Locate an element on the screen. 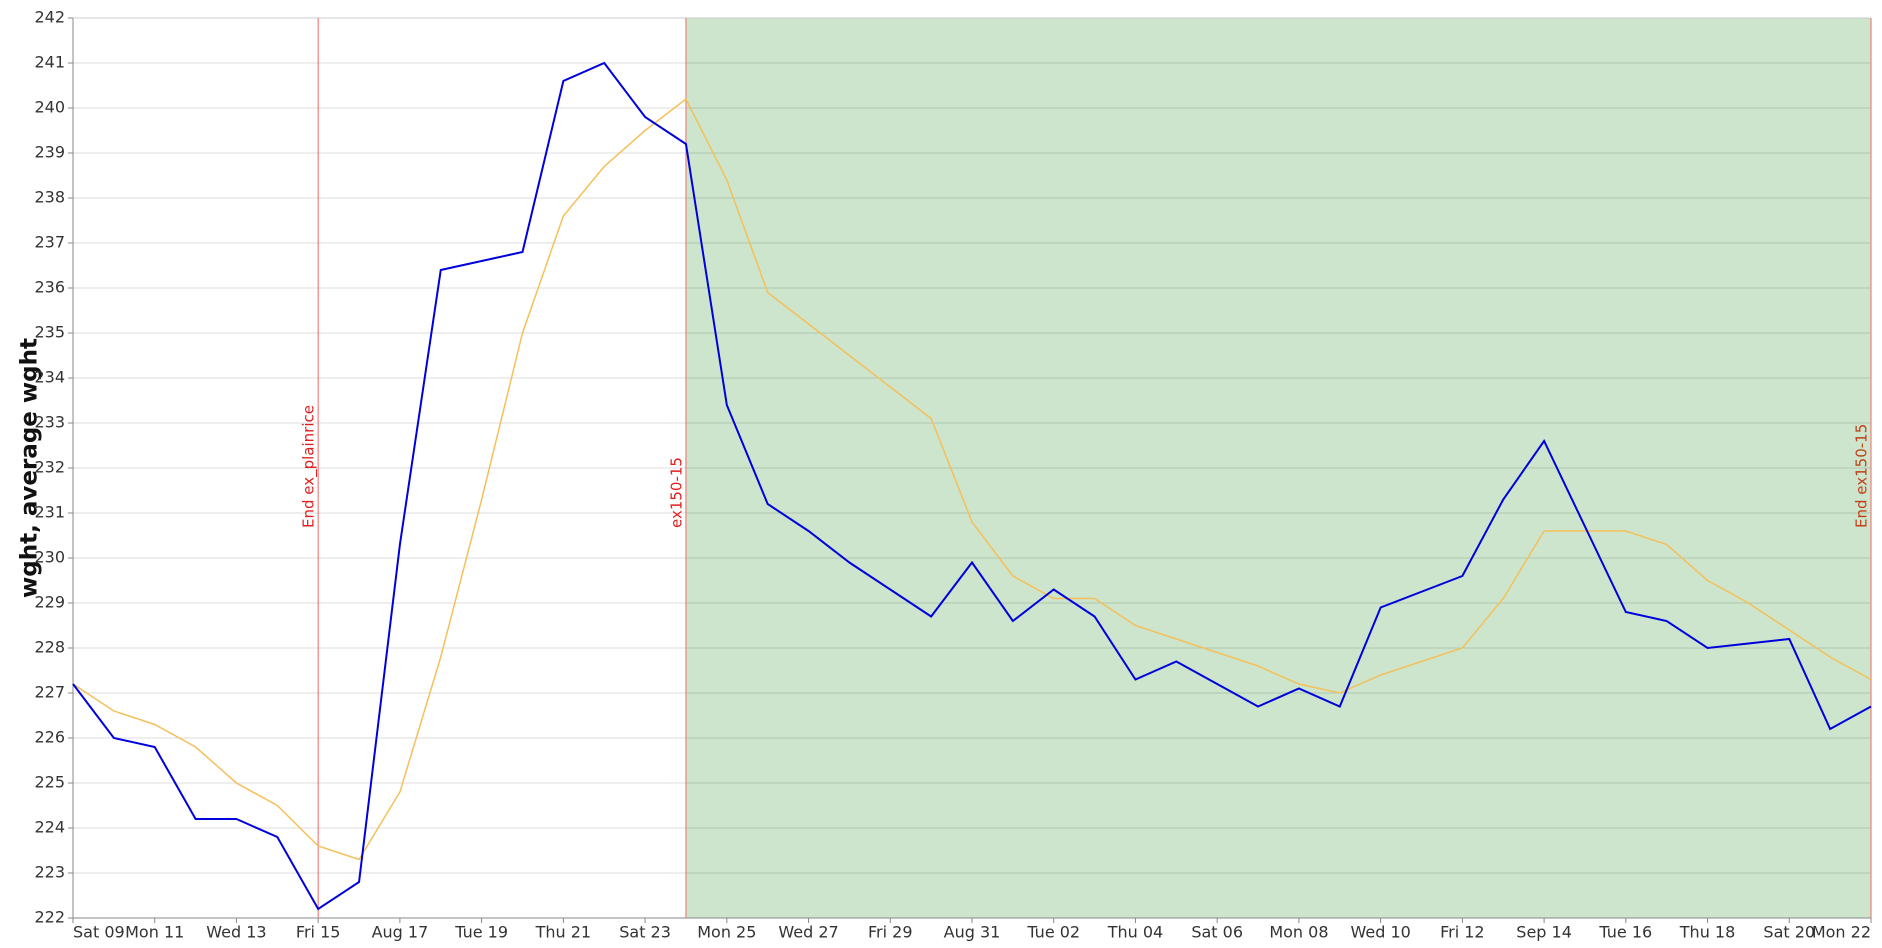 Image resolution: width=1882 pixels, height=948 pixels. y-tick-label: 225 is located at coordinates (49, 782).